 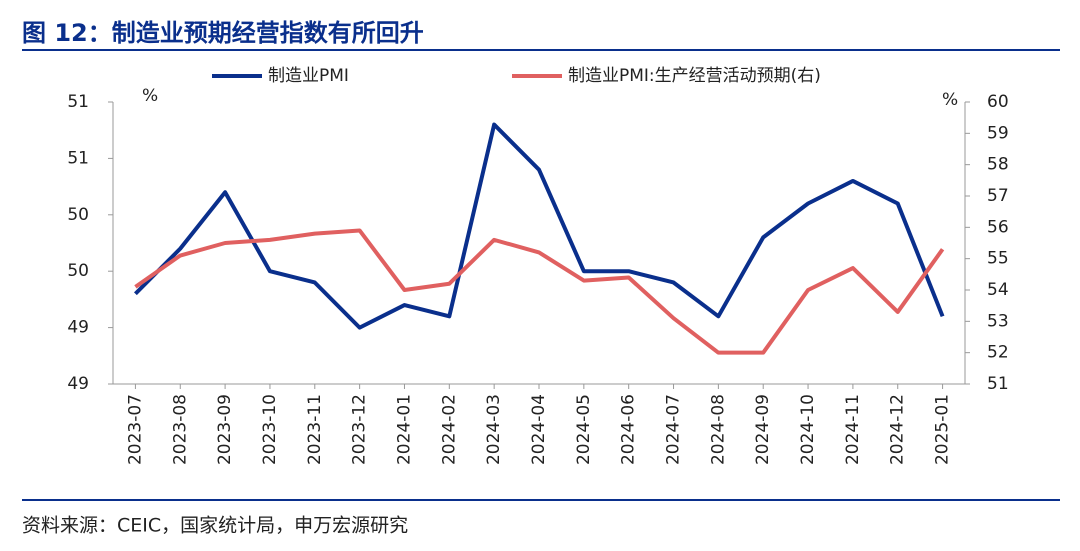 I want to click on x-tick-label: 2024-09, so click(x=763, y=429).